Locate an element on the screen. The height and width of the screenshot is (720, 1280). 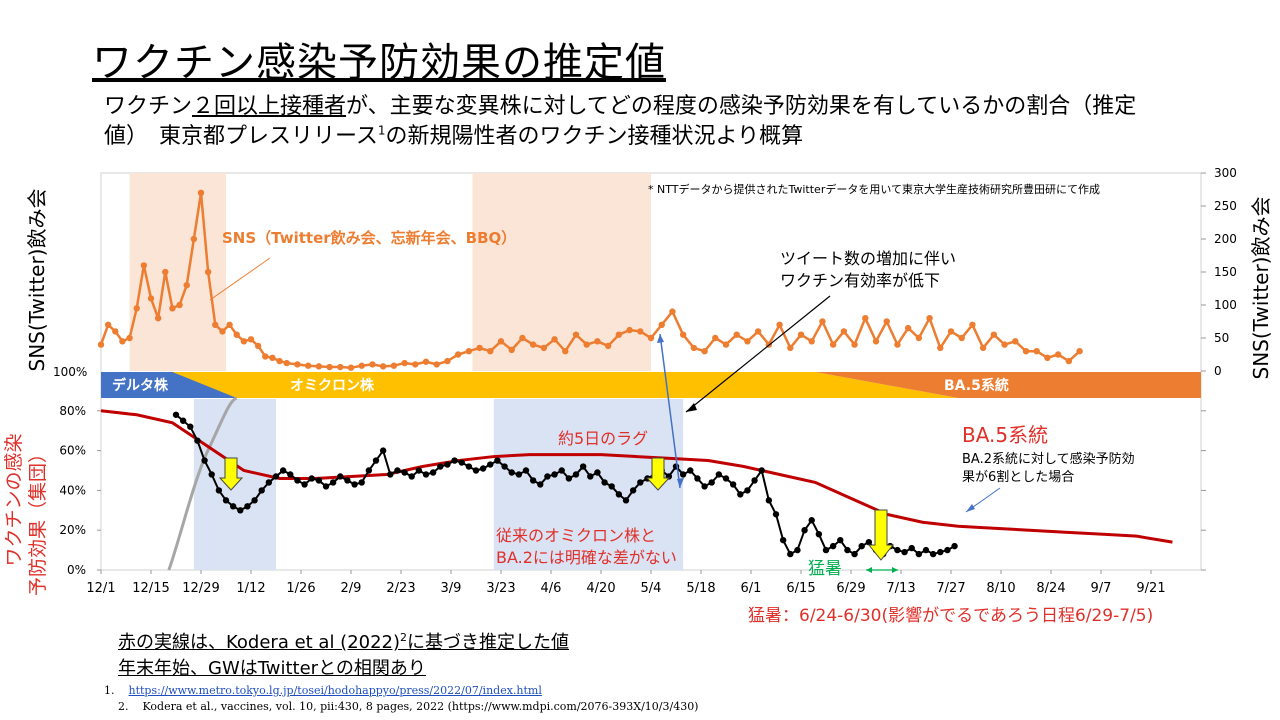
ref2-num: 2. is located at coordinates (123, 706).